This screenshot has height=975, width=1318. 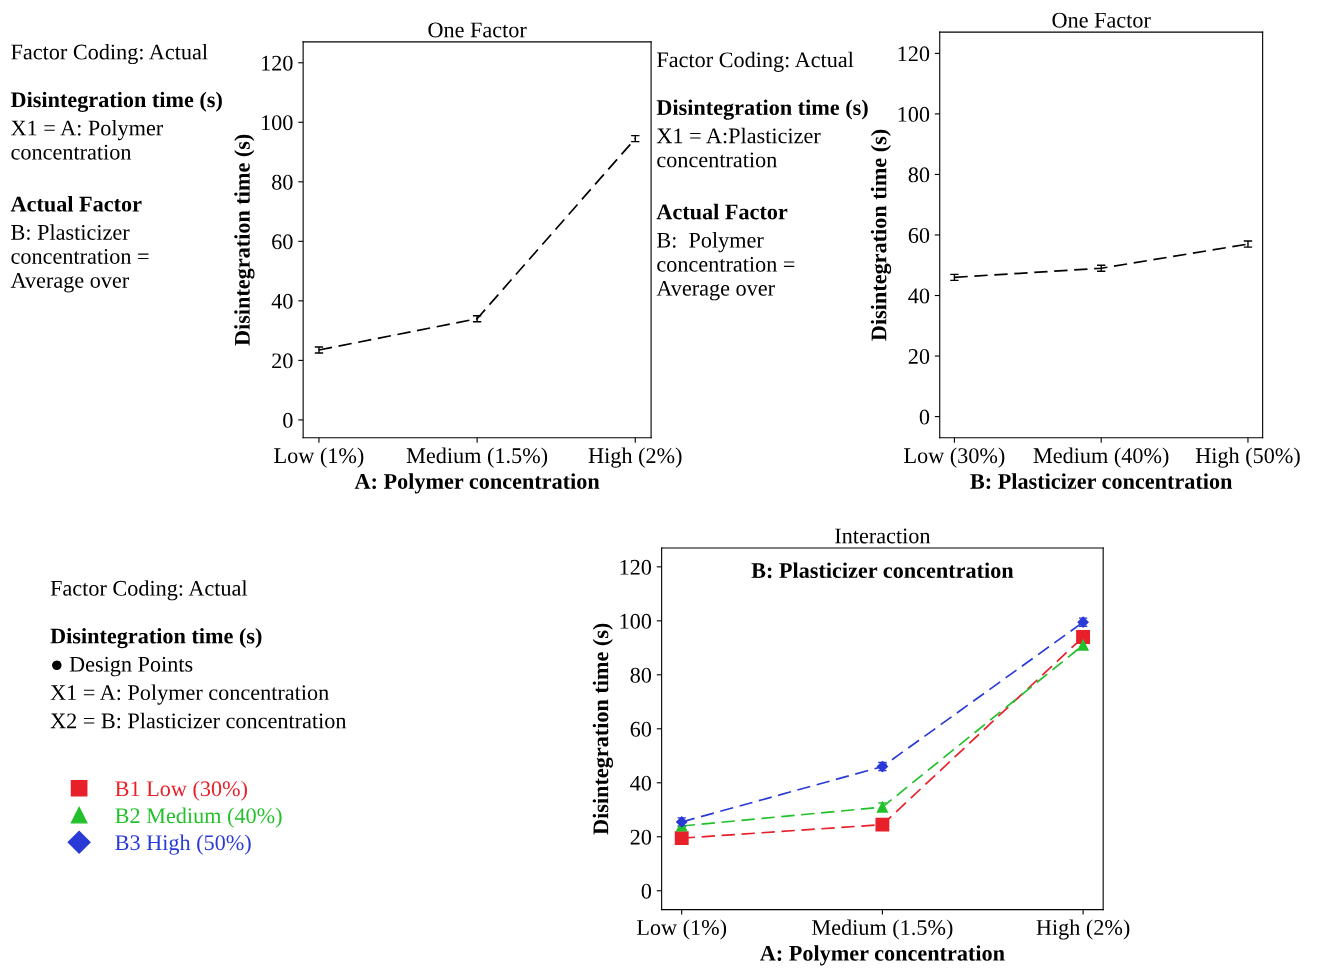 I want to click on x-tick-label: Low (30%), so click(x=954, y=457).